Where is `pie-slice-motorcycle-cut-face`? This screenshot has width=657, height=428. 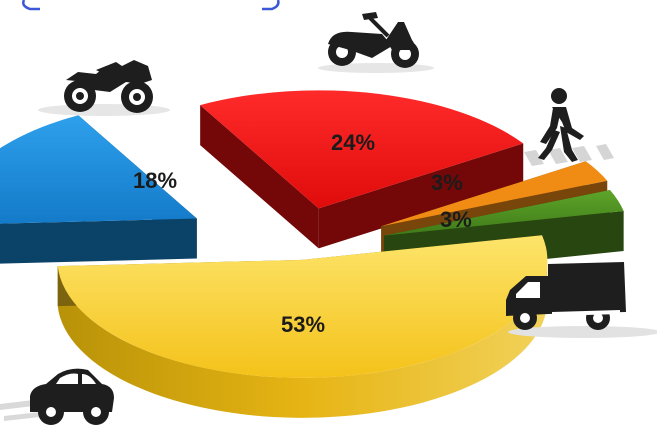
pie-slice-motorcycle-cut-face is located at coordinates (98, 241).